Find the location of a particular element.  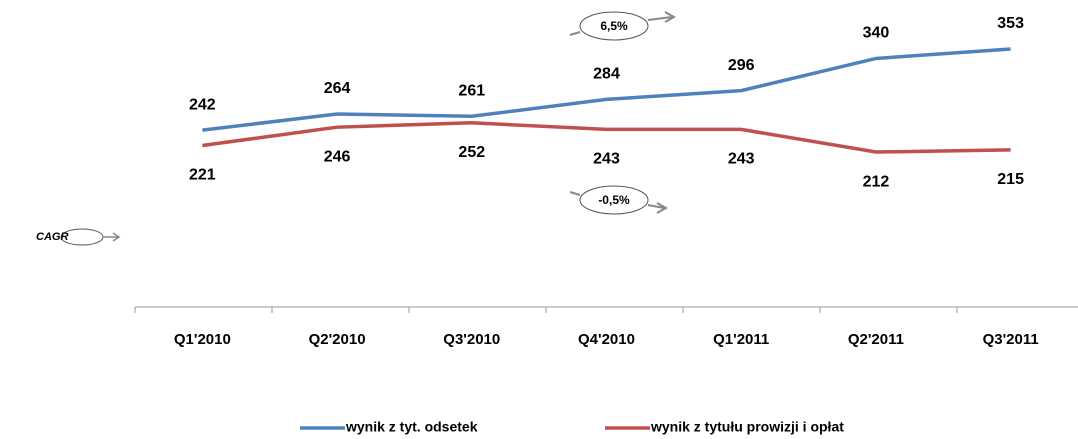

legend-label: wynik z tyt. odsetek is located at coordinates (411, 427).